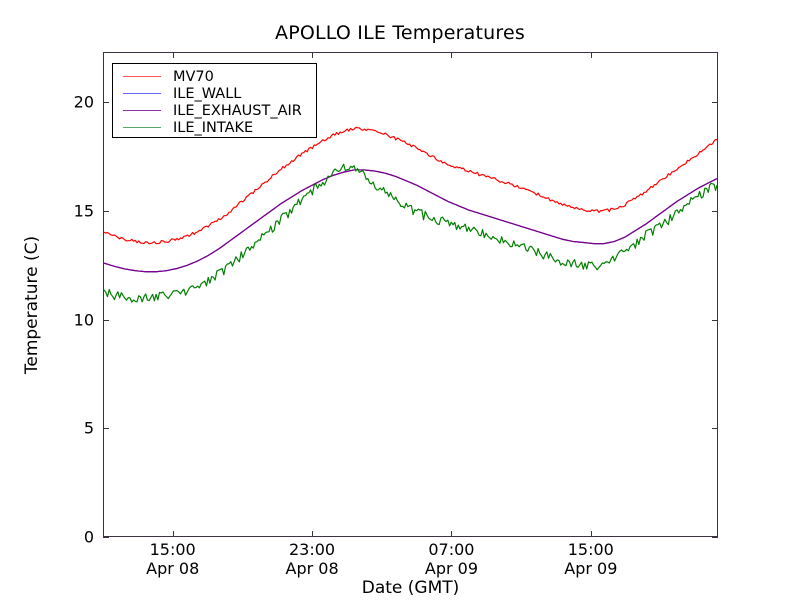  I want to click on legend-item-ile_intake: ILE_INTAKE, so click(214, 127).